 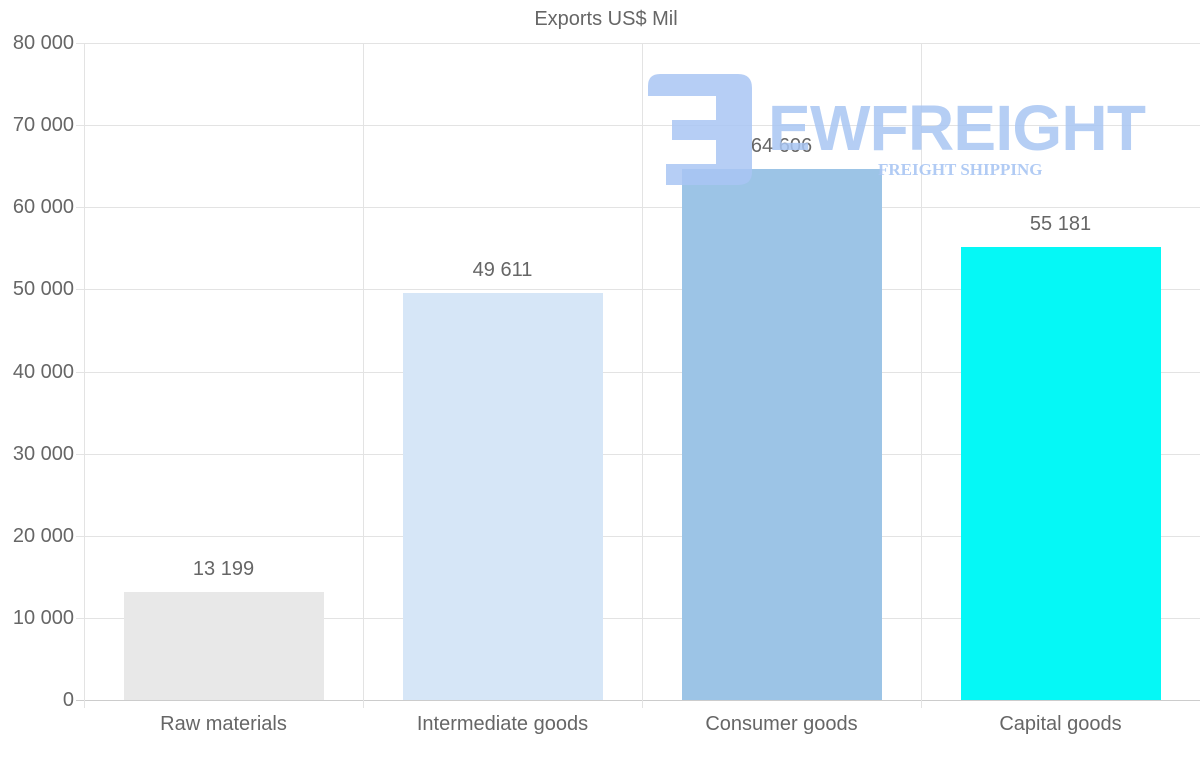 What do you see at coordinates (43, 289) in the screenshot?
I see `y-tick-label: 50 000` at bounding box center [43, 289].